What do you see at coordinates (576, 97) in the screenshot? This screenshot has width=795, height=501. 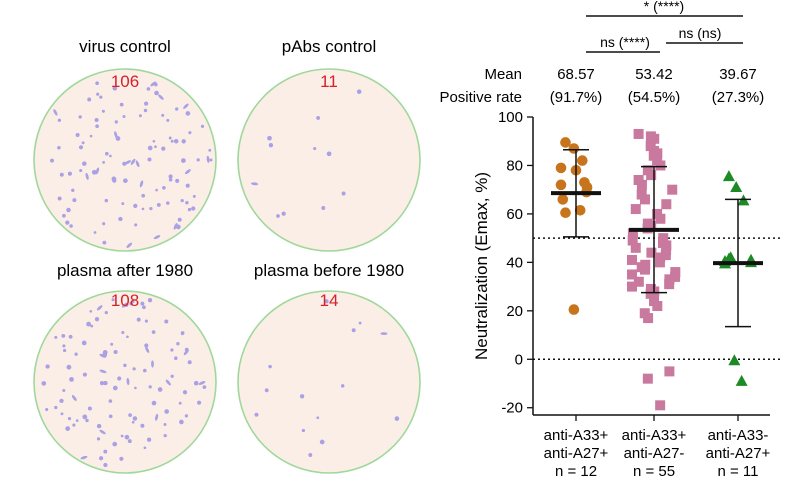 I see `positive-rate-value: (91.7%)` at bounding box center [576, 97].